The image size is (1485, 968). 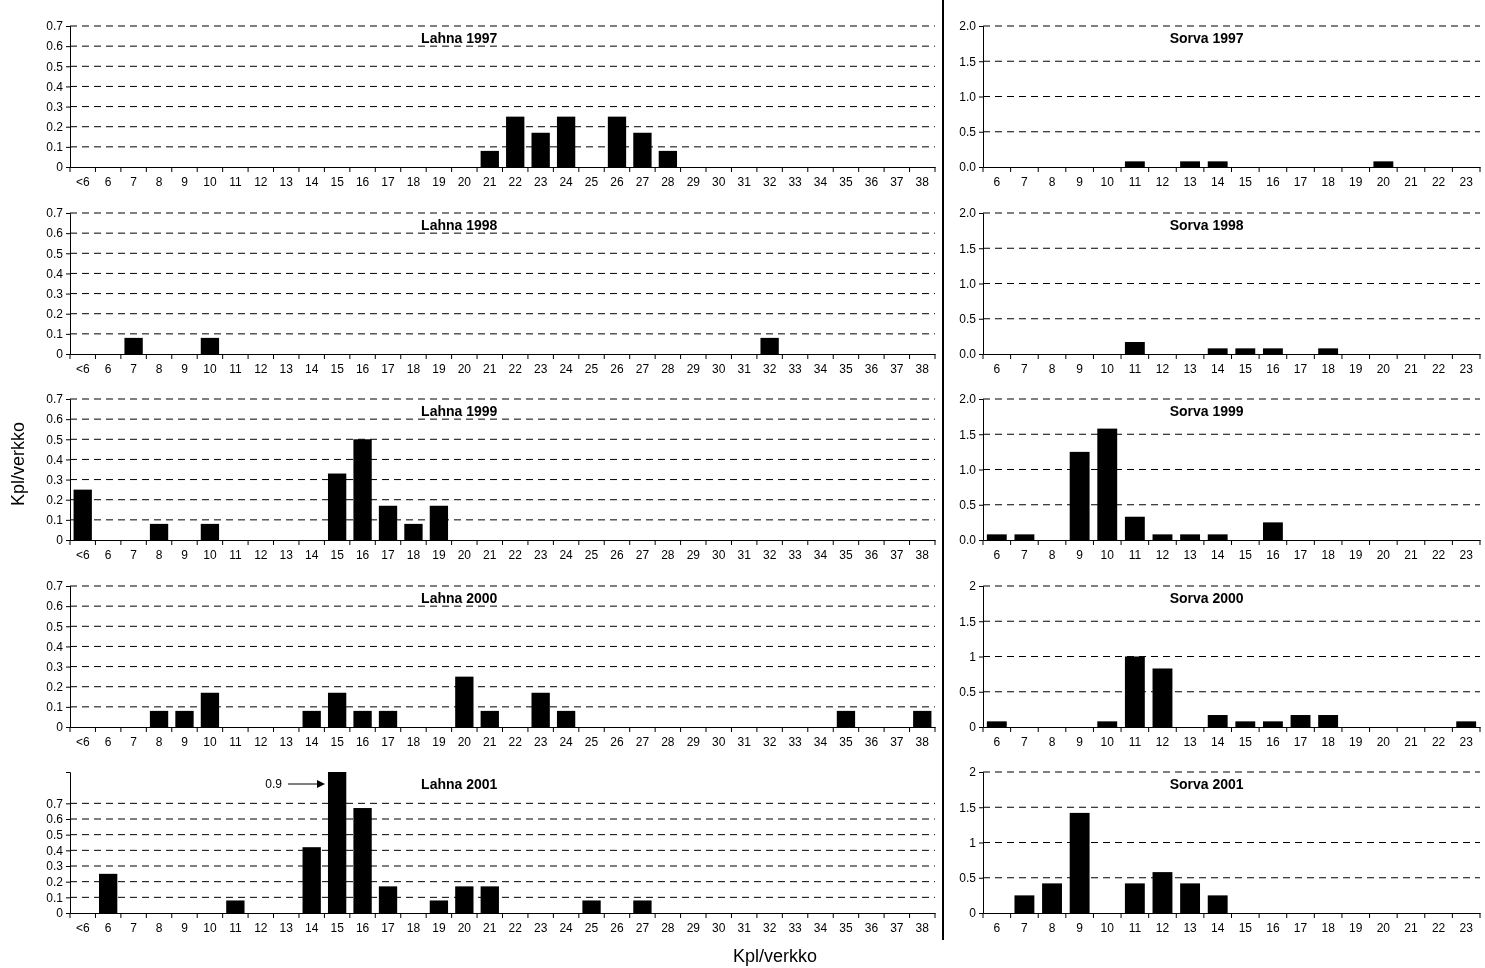 I want to click on x-tick-label: 28, so click(x=668, y=554).